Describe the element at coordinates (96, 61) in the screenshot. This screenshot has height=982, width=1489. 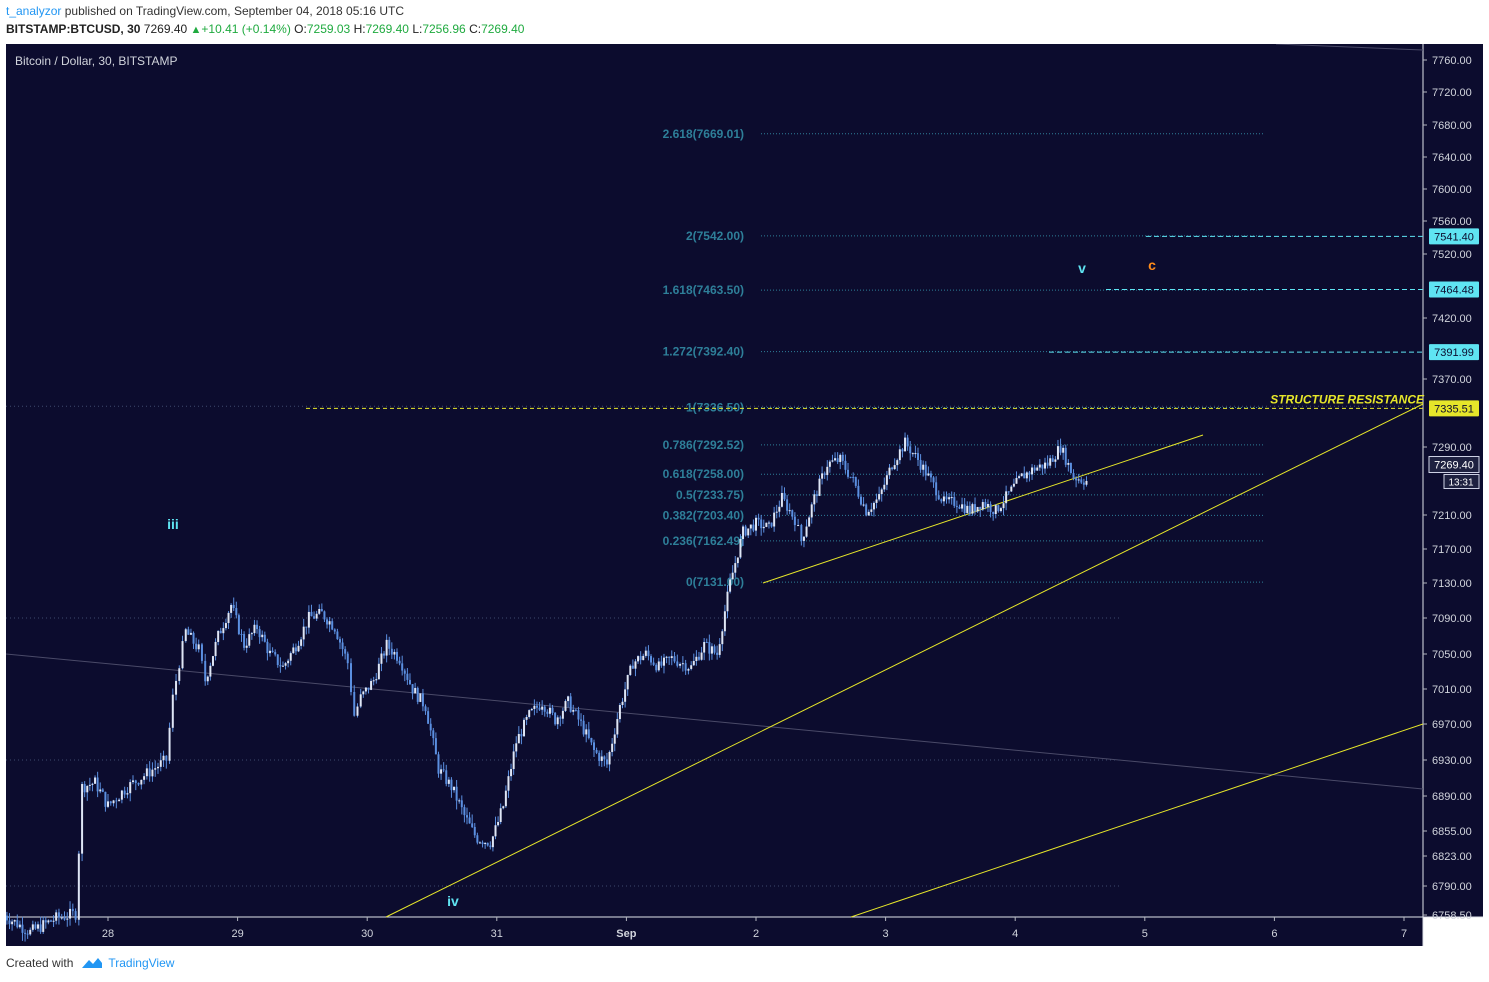
I see `chart-title: Bitcoin / Dollar, 30, BITSTAMP` at that location.